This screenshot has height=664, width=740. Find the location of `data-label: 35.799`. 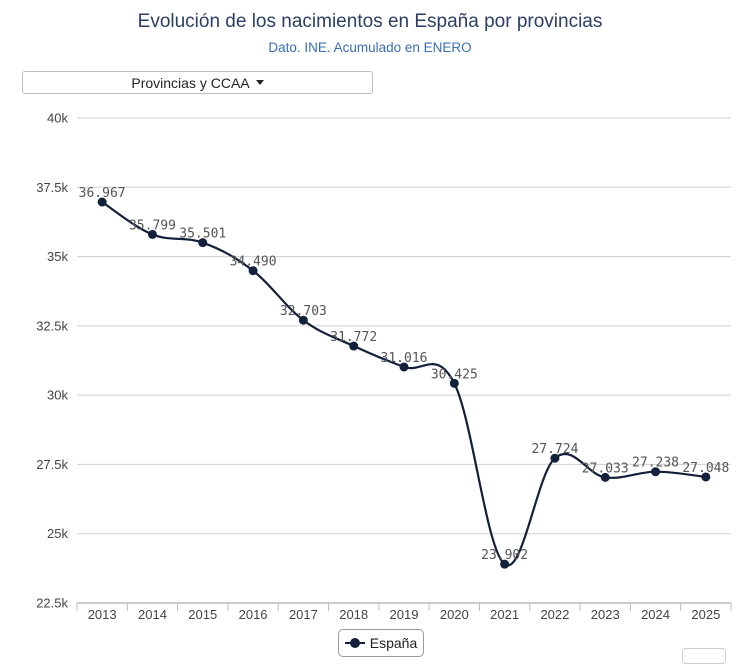

data-label: 35.799 is located at coordinates (152, 225).